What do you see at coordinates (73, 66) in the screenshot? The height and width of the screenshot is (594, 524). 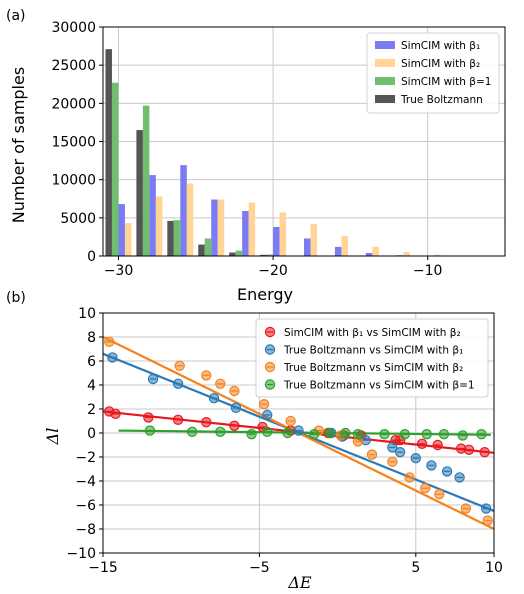 I see `panel-a-y-tick-label: 25000` at bounding box center [73, 66].